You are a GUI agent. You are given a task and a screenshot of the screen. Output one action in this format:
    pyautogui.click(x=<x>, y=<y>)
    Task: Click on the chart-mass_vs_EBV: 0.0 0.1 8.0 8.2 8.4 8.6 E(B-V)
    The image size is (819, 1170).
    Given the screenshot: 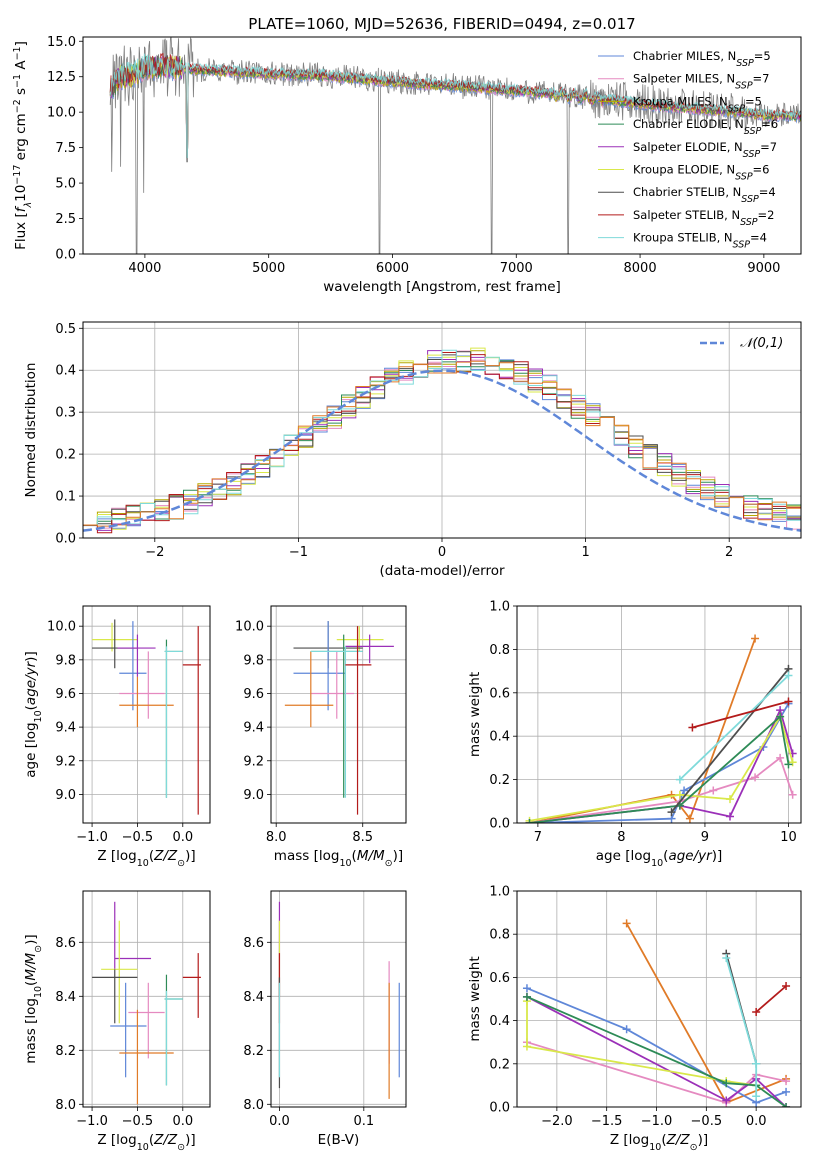 What is the action you would take?
    pyautogui.click(x=325, y=1019)
    